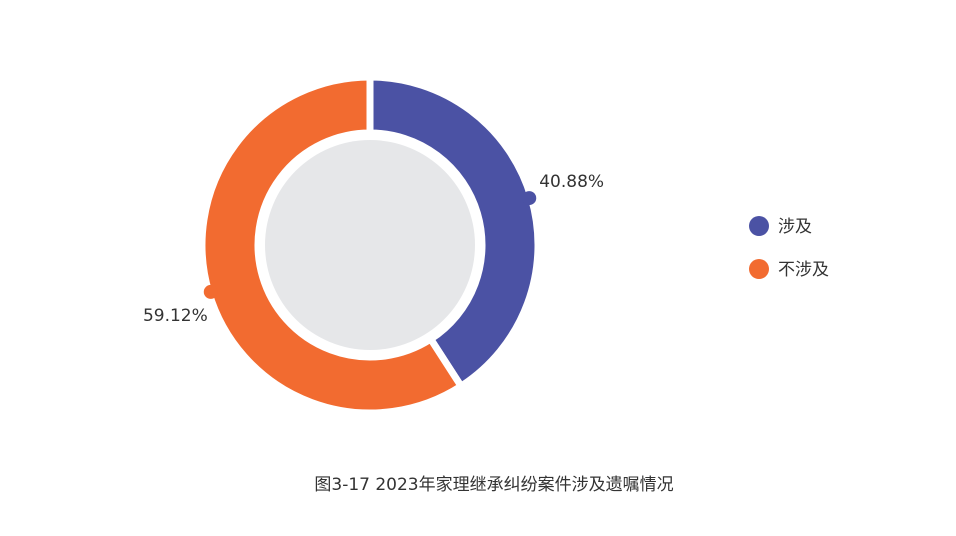 This screenshot has width=956, height=536. What do you see at coordinates (795, 227) in the screenshot?
I see `legend-label: 涉及` at bounding box center [795, 227].